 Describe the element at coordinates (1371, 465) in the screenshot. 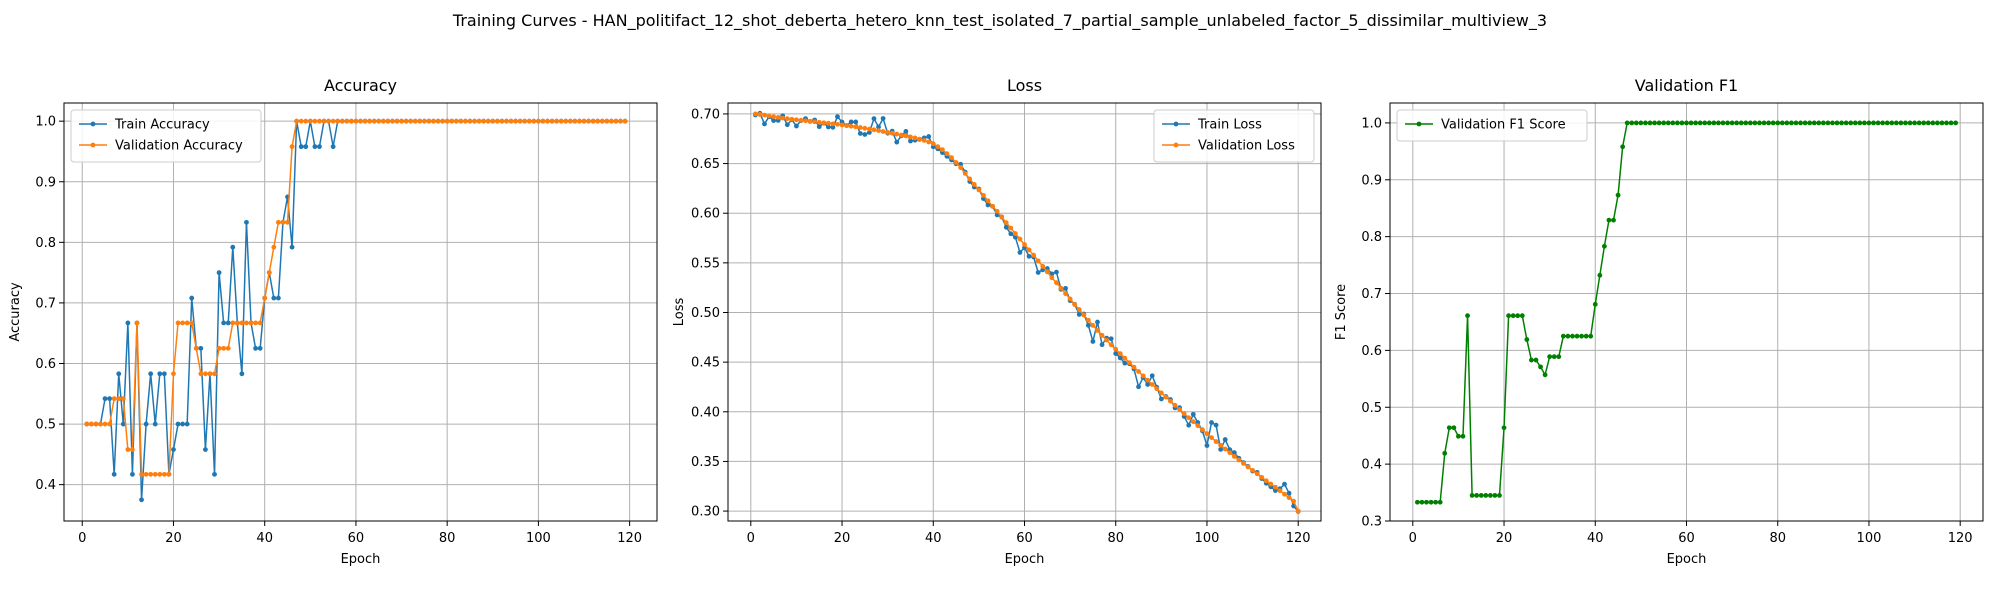

I see `chart-2-y-tick-label: 0.4` at that location.